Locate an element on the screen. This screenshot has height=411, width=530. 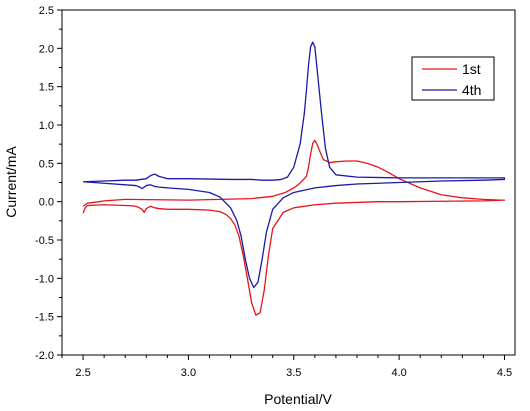
y-tick-label: -1.5 is located at coordinates (44, 318).